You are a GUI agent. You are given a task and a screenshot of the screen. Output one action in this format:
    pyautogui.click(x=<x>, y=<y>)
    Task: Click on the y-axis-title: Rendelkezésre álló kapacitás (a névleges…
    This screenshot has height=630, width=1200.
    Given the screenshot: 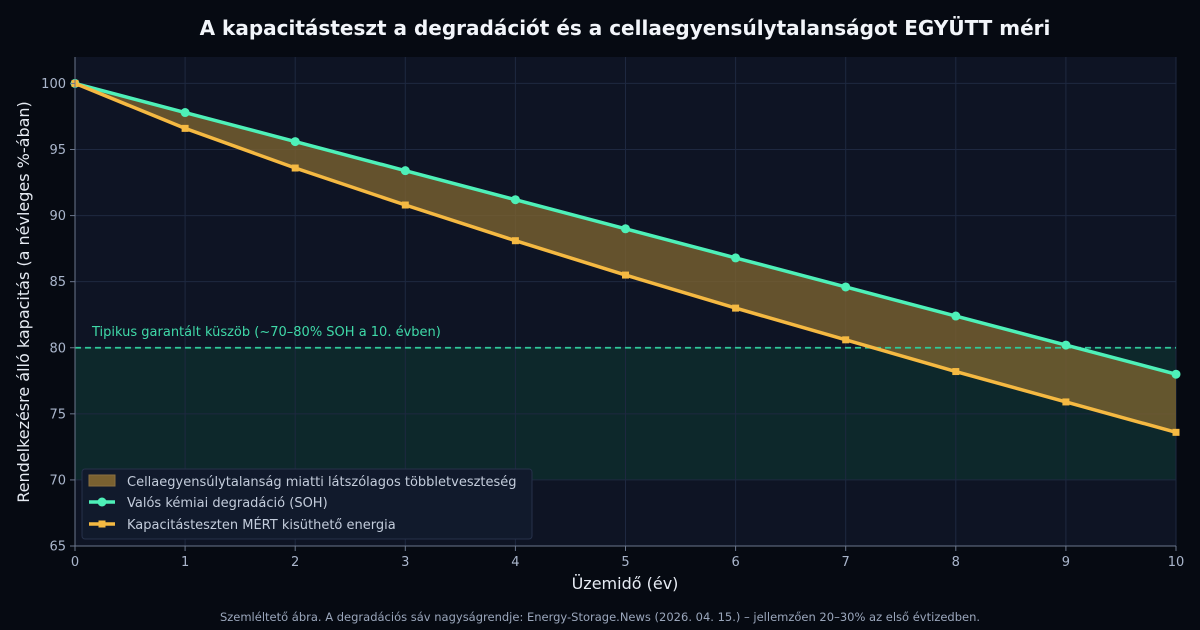 What is the action you would take?
    pyautogui.click(x=23, y=302)
    